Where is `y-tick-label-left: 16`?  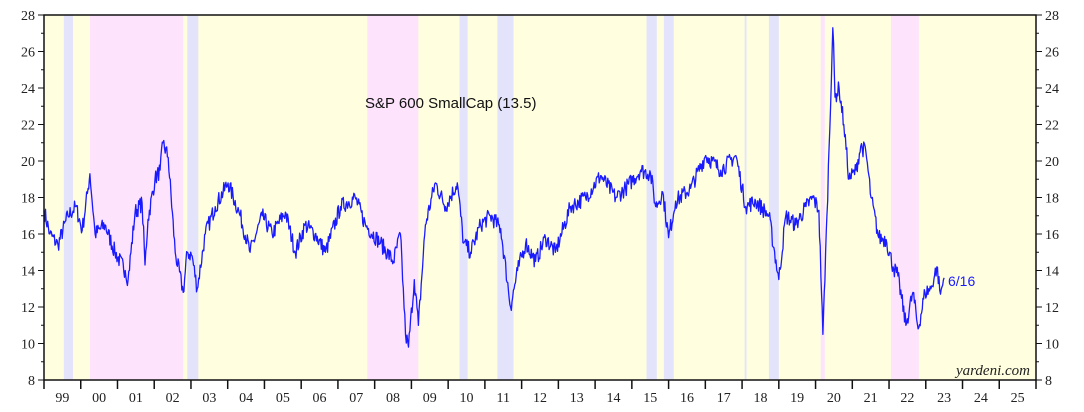 y-tick-label-left: 16 is located at coordinates (28, 235).